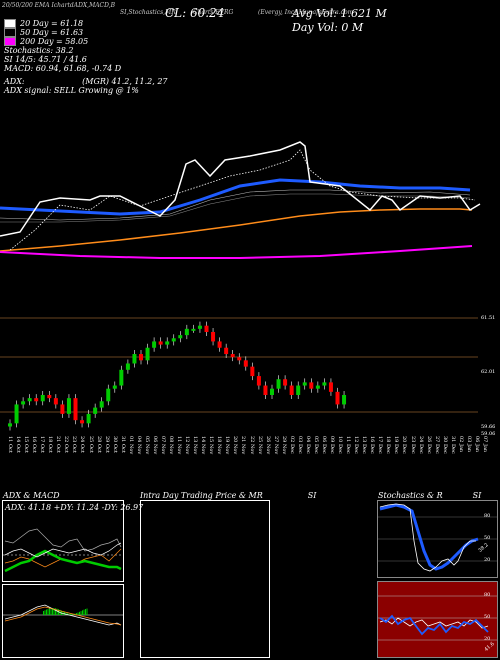  What do you see at coordinates (328, 27) in the screenshot?
I see `day-volume: Day Vol: 0 M` at bounding box center [328, 27].